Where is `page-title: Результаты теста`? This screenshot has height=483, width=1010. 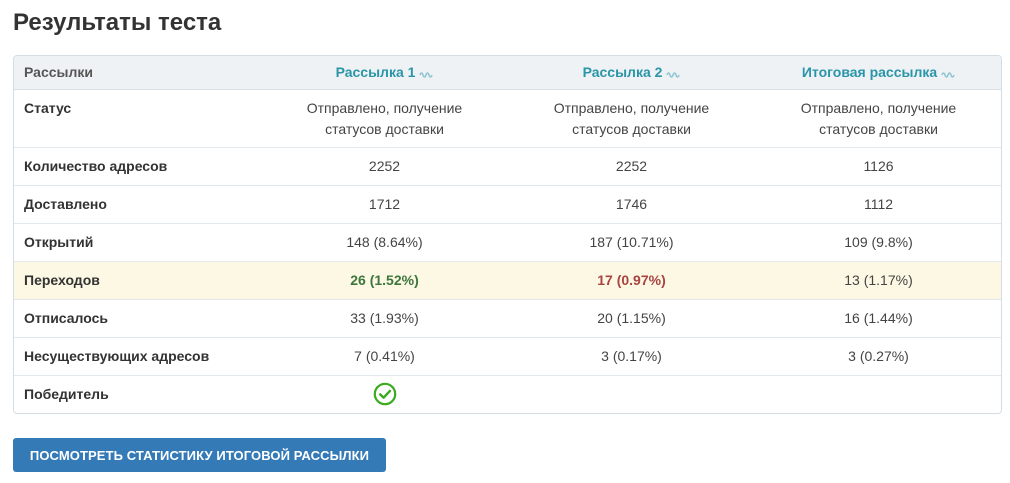 page-title: Результаты теста is located at coordinates (117, 22).